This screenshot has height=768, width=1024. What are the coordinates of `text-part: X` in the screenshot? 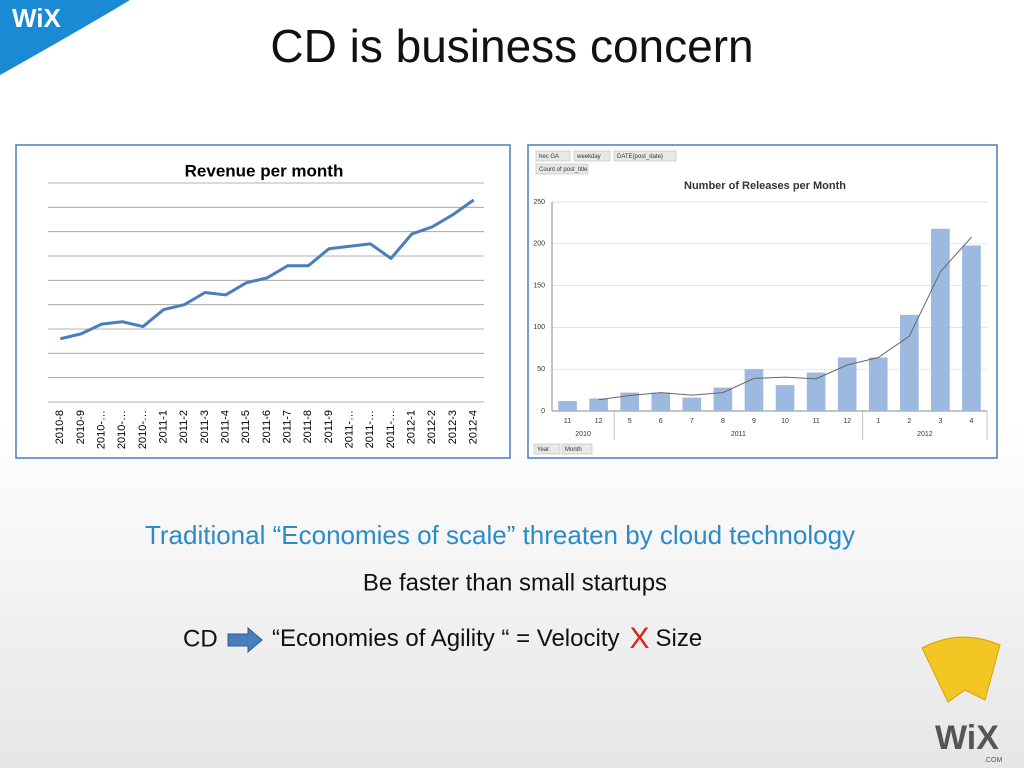 It's located at (639, 638).